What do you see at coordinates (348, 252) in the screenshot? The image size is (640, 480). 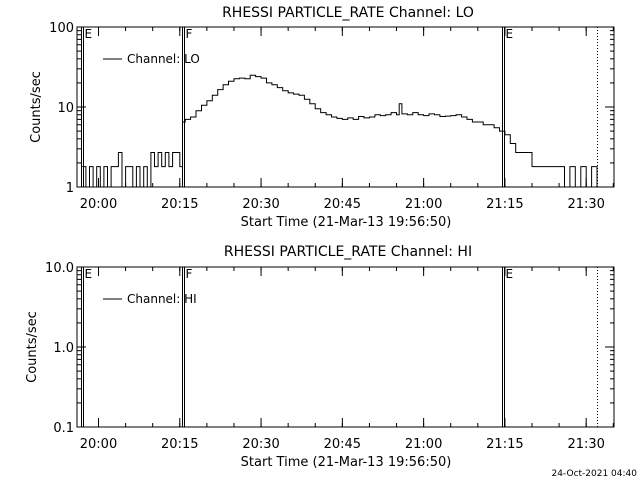 I see `chart-title: RHESSI PARTICLE_RATE Channel: HI` at bounding box center [348, 252].